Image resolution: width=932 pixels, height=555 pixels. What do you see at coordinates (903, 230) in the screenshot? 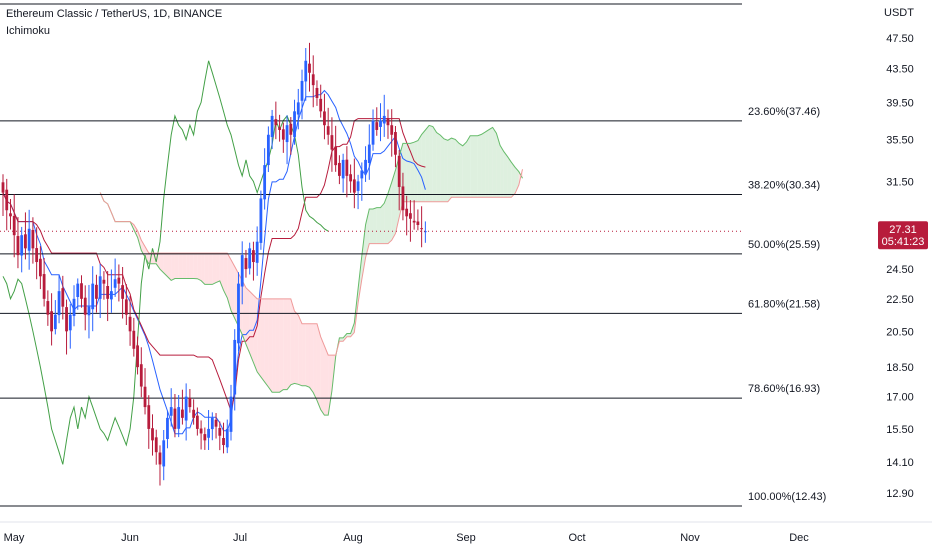
I see `last-price-value: 27.31` at bounding box center [903, 230].